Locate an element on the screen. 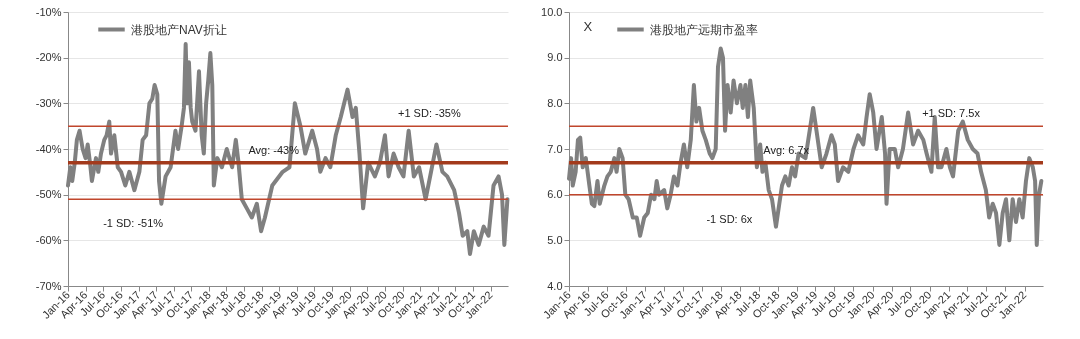  ref-line-label: -1 SD: 6x is located at coordinates (729, 218).